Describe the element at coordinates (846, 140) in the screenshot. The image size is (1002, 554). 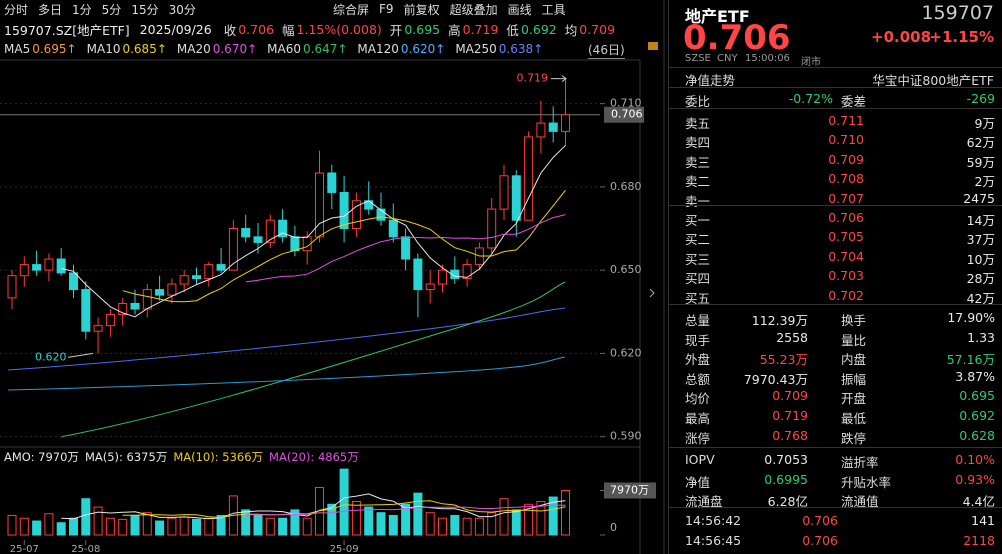
I see `order-price: 0.710` at that location.